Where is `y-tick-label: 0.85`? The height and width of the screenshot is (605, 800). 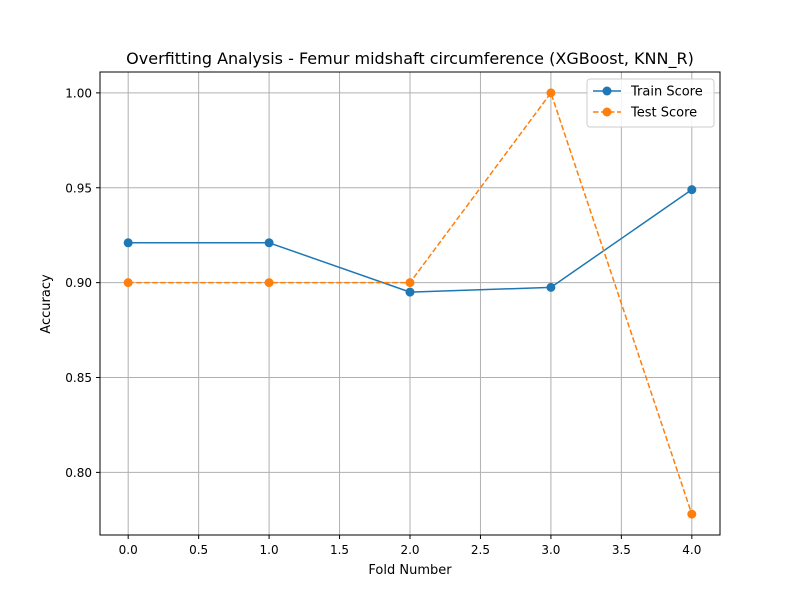 y-tick-label: 0.85 is located at coordinates (78, 378).